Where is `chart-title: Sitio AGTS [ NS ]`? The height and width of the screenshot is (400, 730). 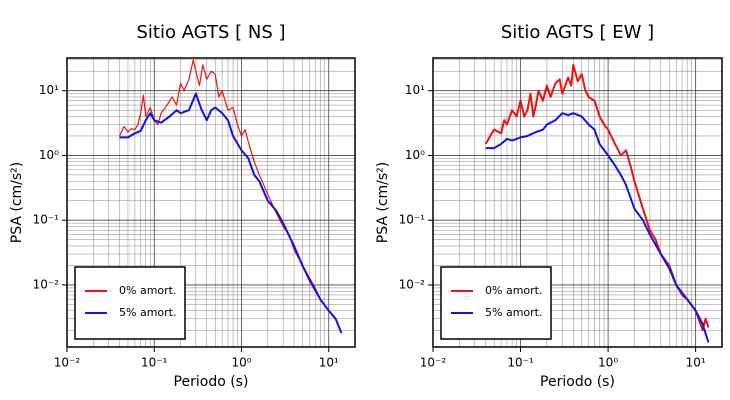
chart-title: Sitio AGTS [ NS ] is located at coordinates (210, 32).